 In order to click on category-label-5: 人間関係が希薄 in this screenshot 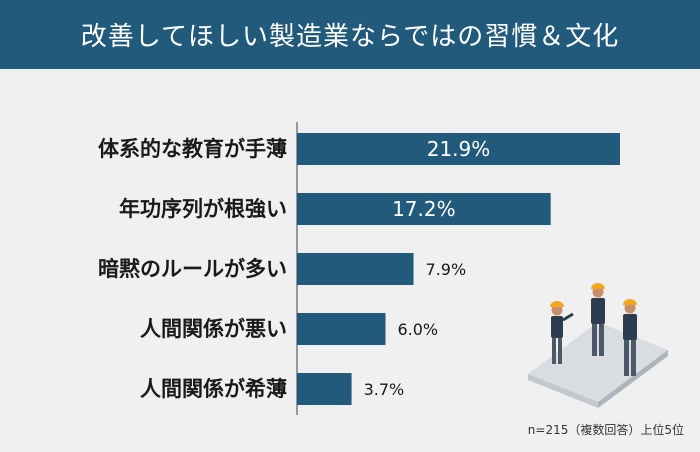, I will do `click(213, 389)`.